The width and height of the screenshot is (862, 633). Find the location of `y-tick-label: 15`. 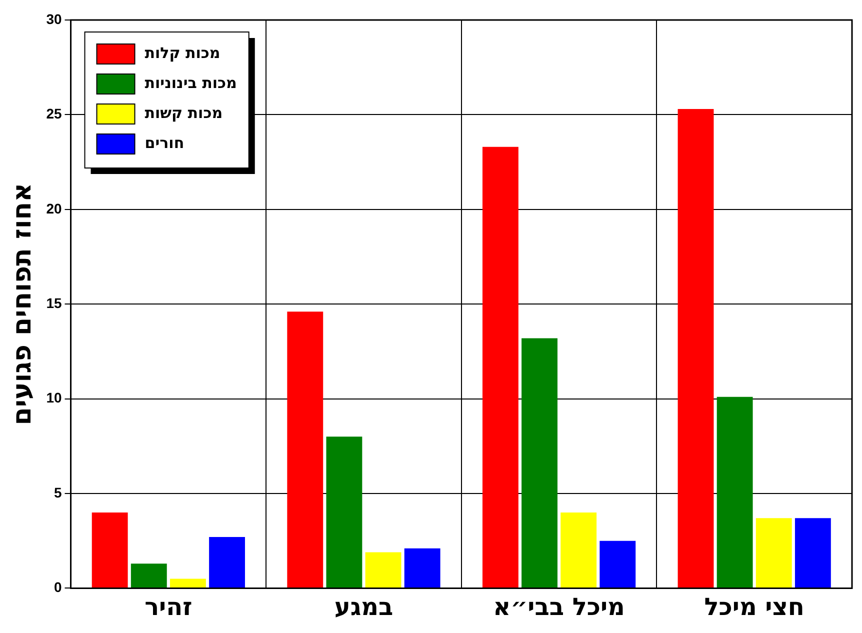

y-tick-label: 15 is located at coordinates (54, 302).